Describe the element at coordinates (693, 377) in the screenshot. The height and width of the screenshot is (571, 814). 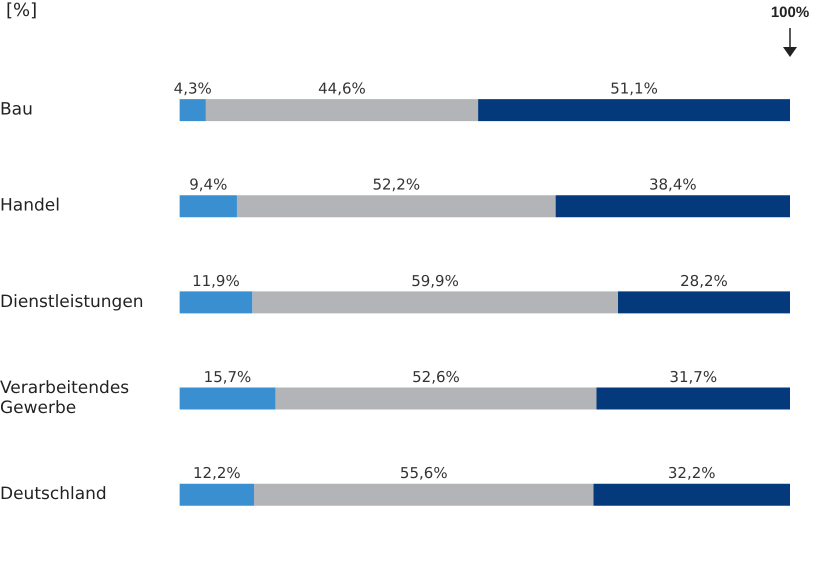
I see `data-label: 31,7%` at that location.